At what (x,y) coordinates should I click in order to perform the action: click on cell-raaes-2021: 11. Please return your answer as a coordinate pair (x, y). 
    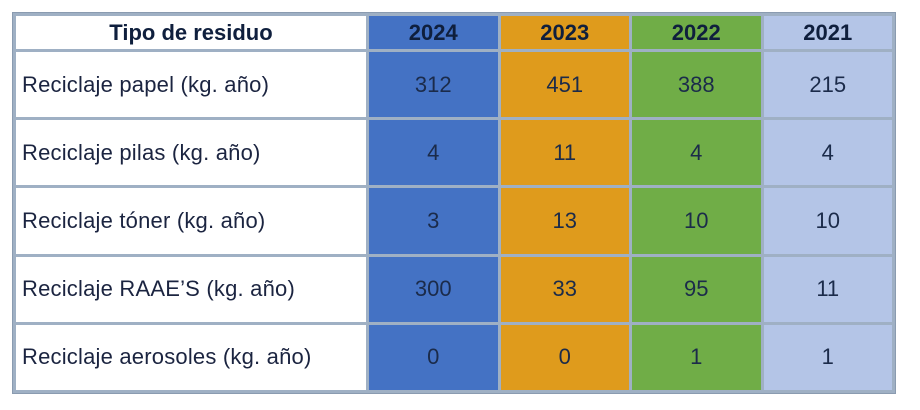
    Looking at the image, I should click on (827, 289).